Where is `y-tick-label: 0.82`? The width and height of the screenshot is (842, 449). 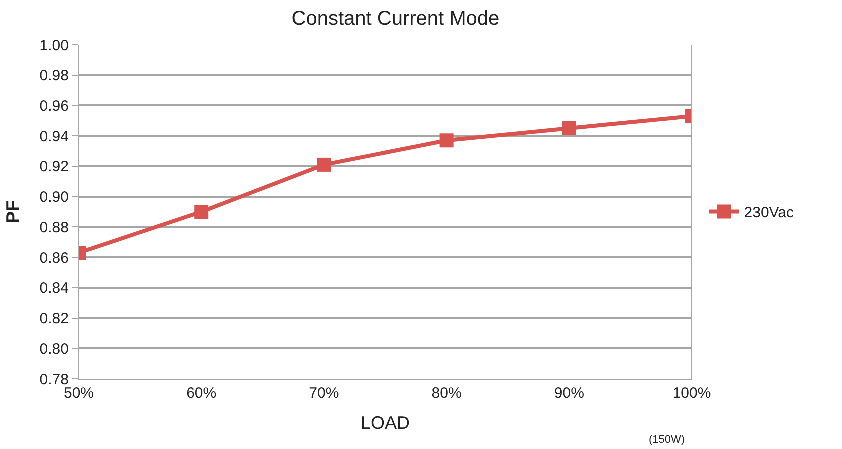 y-tick-label: 0.82 is located at coordinates (54, 319).